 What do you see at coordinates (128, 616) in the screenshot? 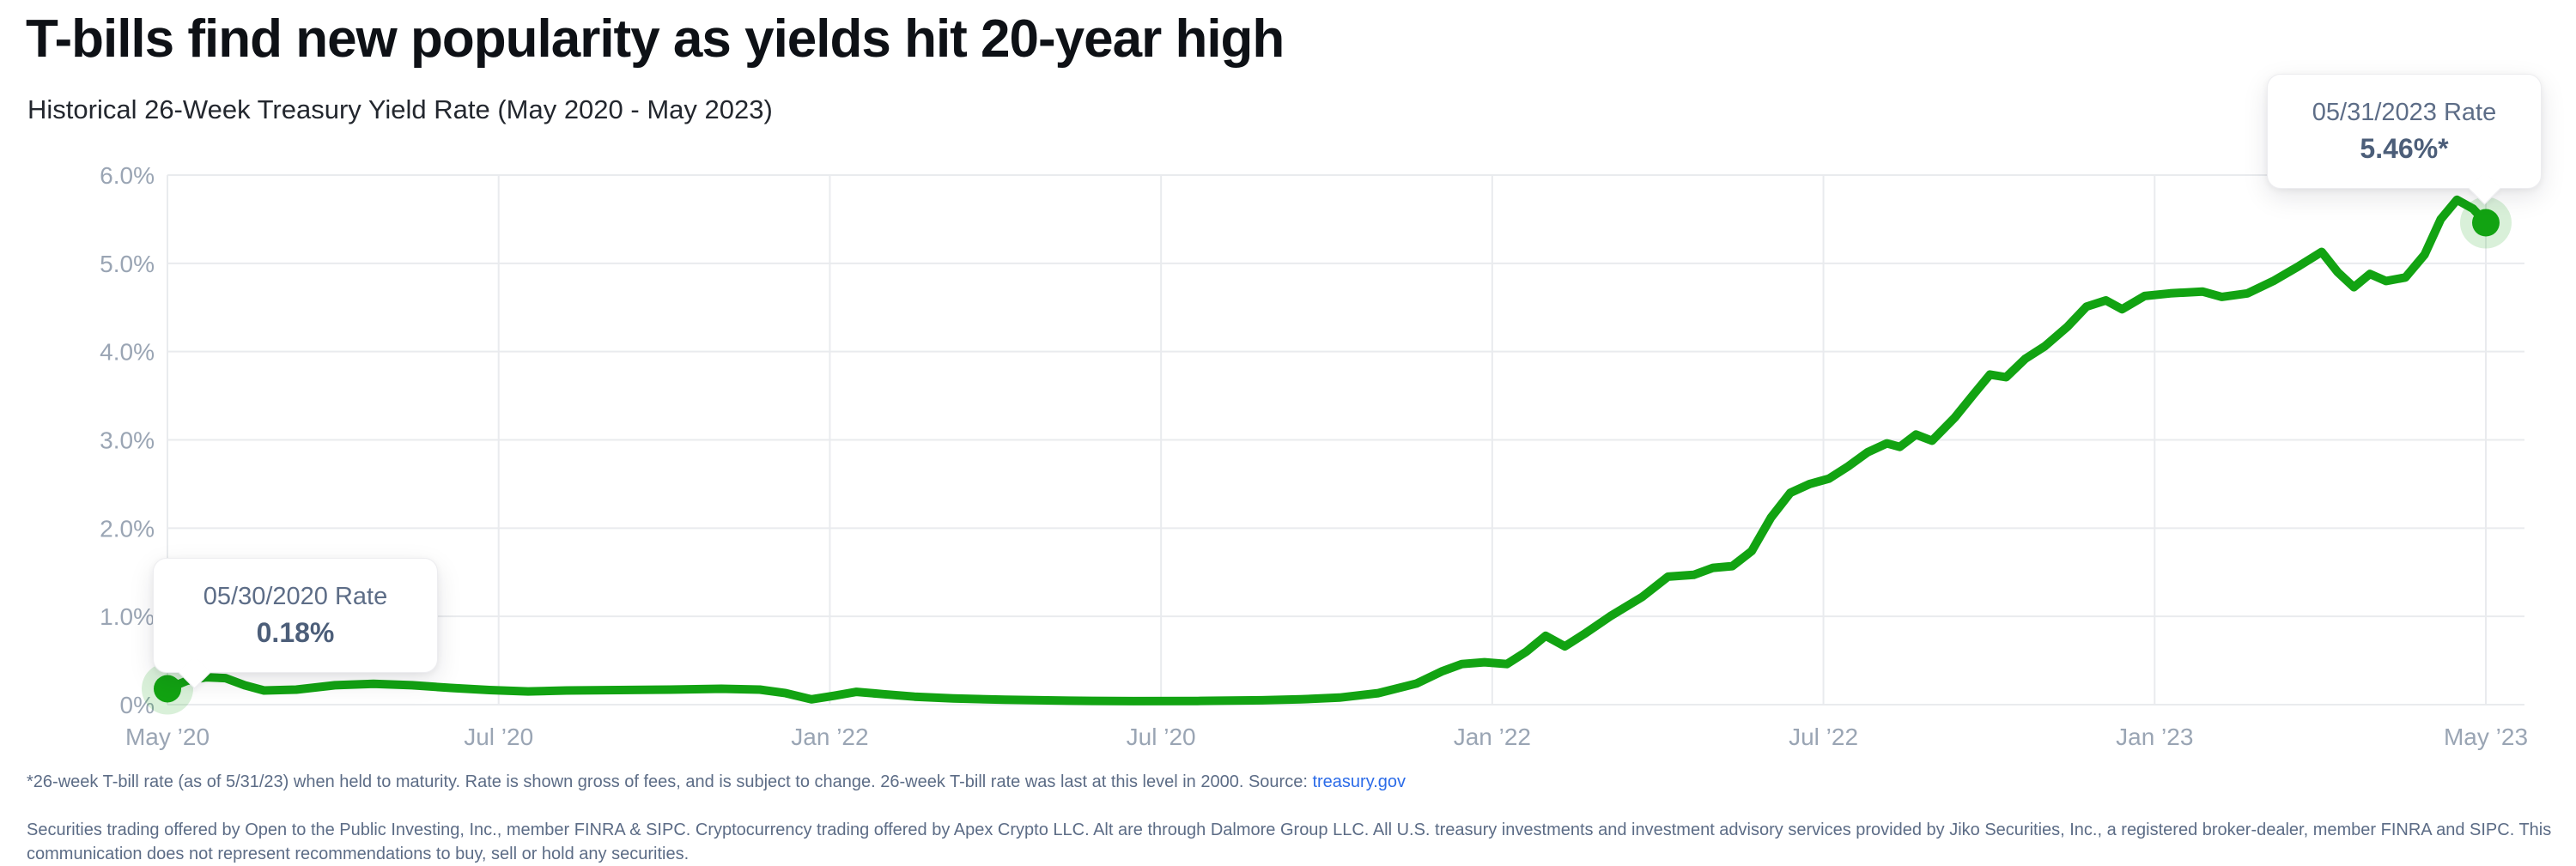
I see `y-axis-tick-label: 1.0%` at bounding box center [128, 616].